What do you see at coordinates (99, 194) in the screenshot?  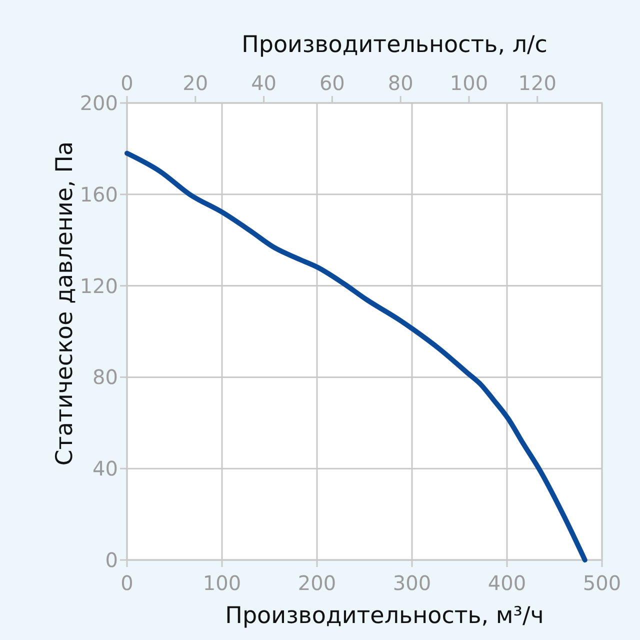 I see `y-tick-label: 160` at bounding box center [99, 194].